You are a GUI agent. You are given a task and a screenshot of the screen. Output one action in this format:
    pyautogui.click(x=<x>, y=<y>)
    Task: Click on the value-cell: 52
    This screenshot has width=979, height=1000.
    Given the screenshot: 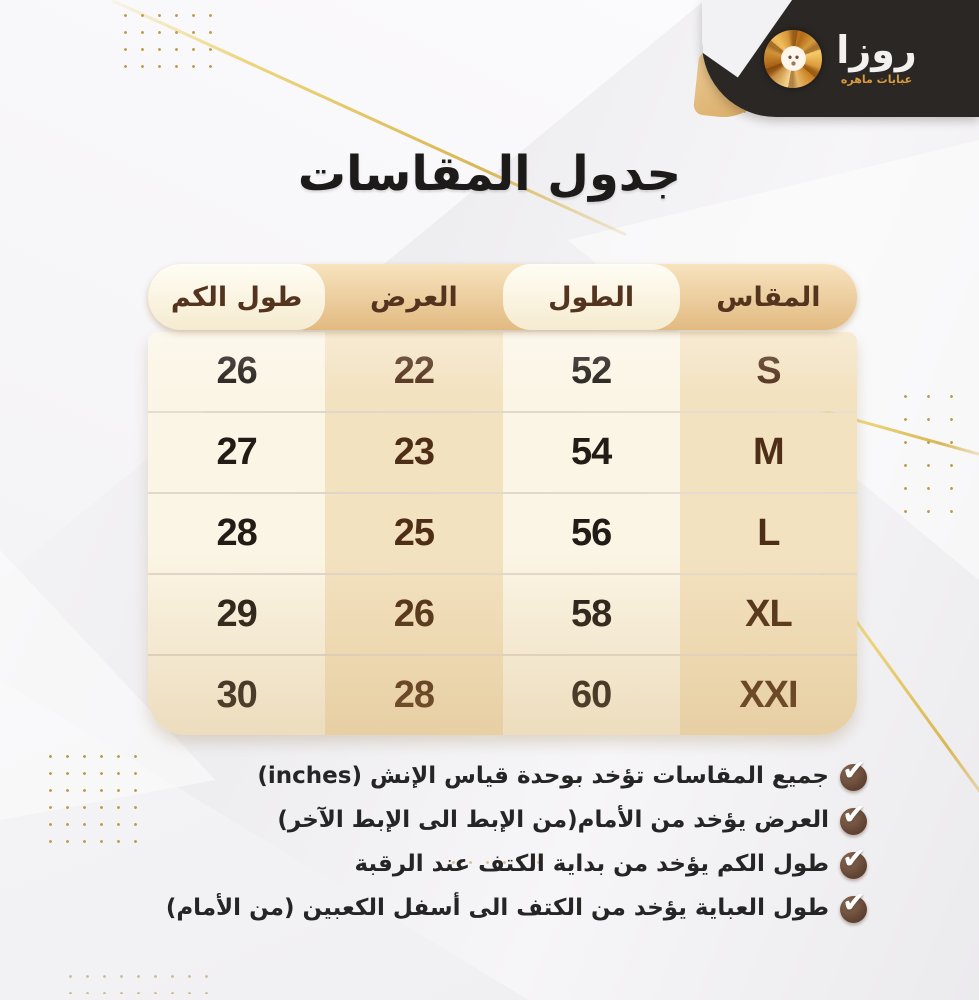 What is the action you would take?
    pyautogui.click(x=591, y=371)
    